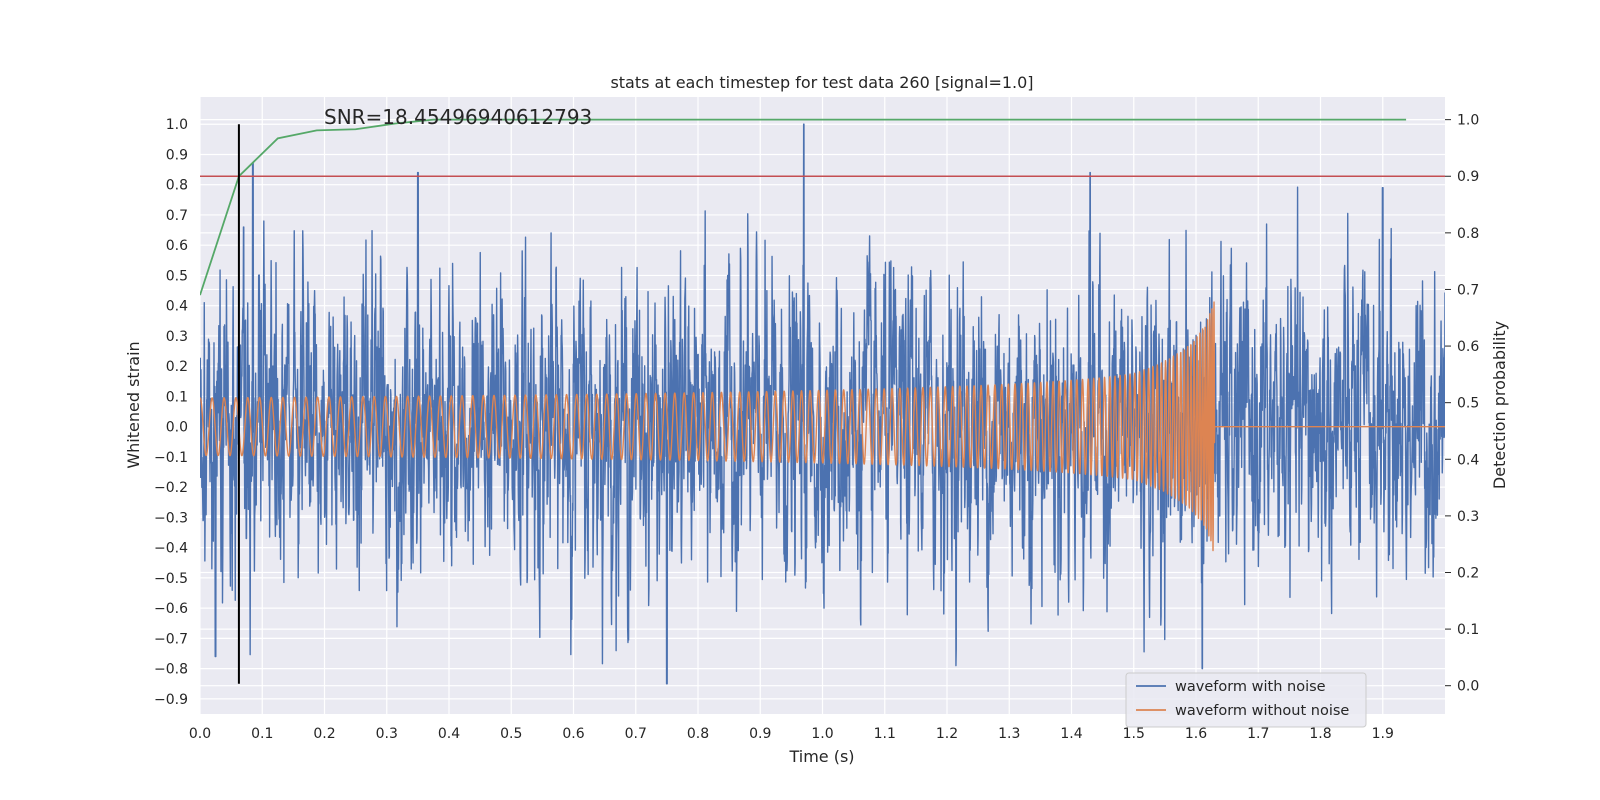 The height and width of the screenshot is (800, 1600). I want to click on y2-tick-label: 0.7, so click(1468, 290).